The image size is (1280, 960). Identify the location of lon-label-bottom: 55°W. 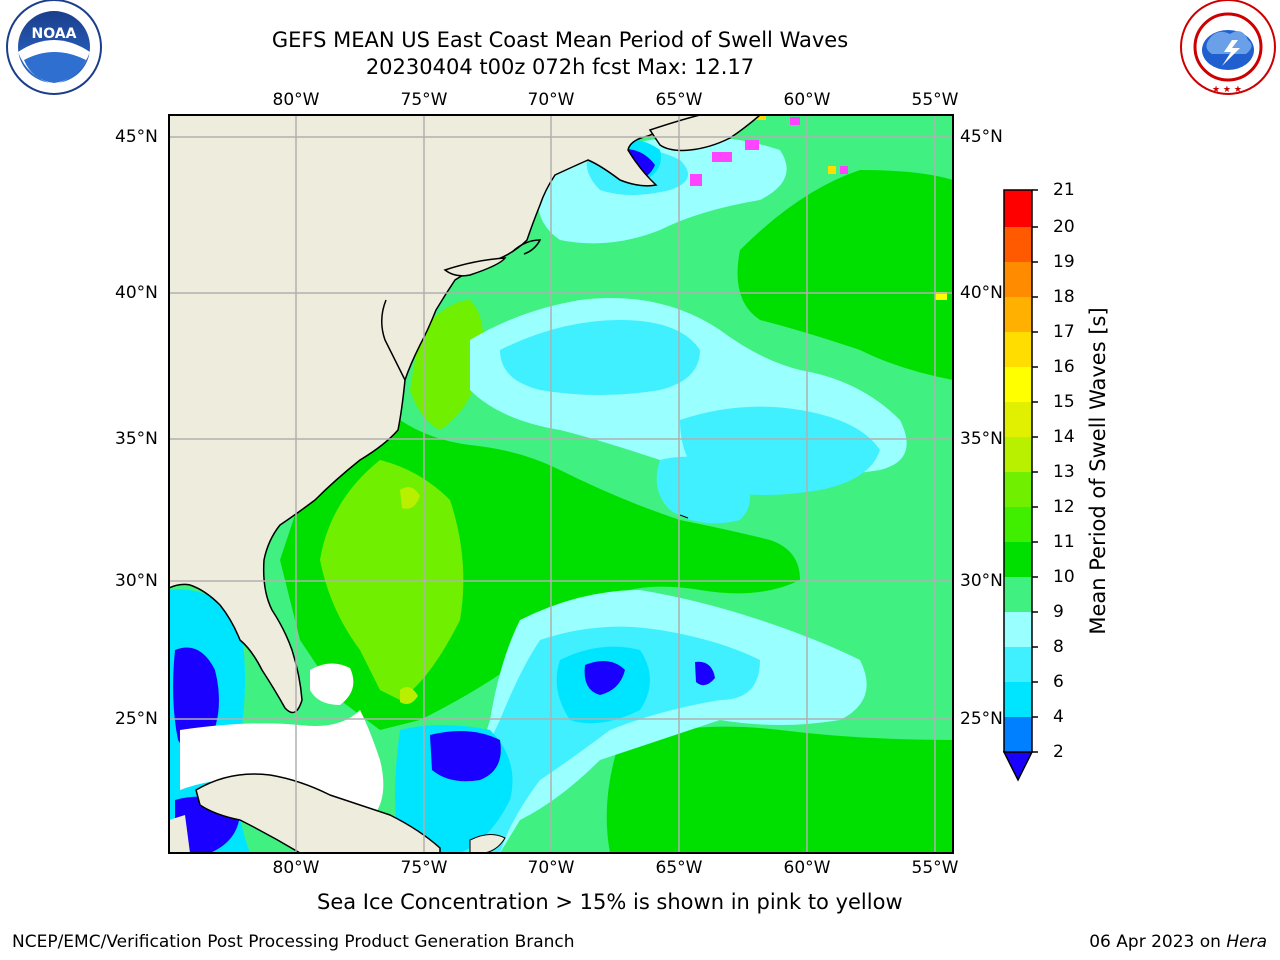
(935, 868).